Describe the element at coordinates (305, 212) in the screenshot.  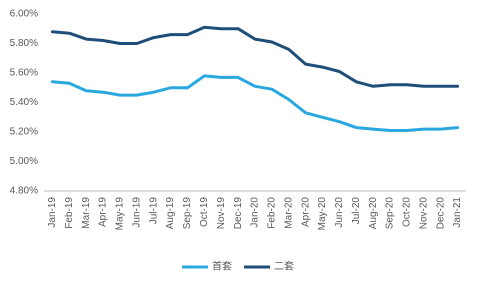
I see `x-tick-label: Apr-20` at that location.